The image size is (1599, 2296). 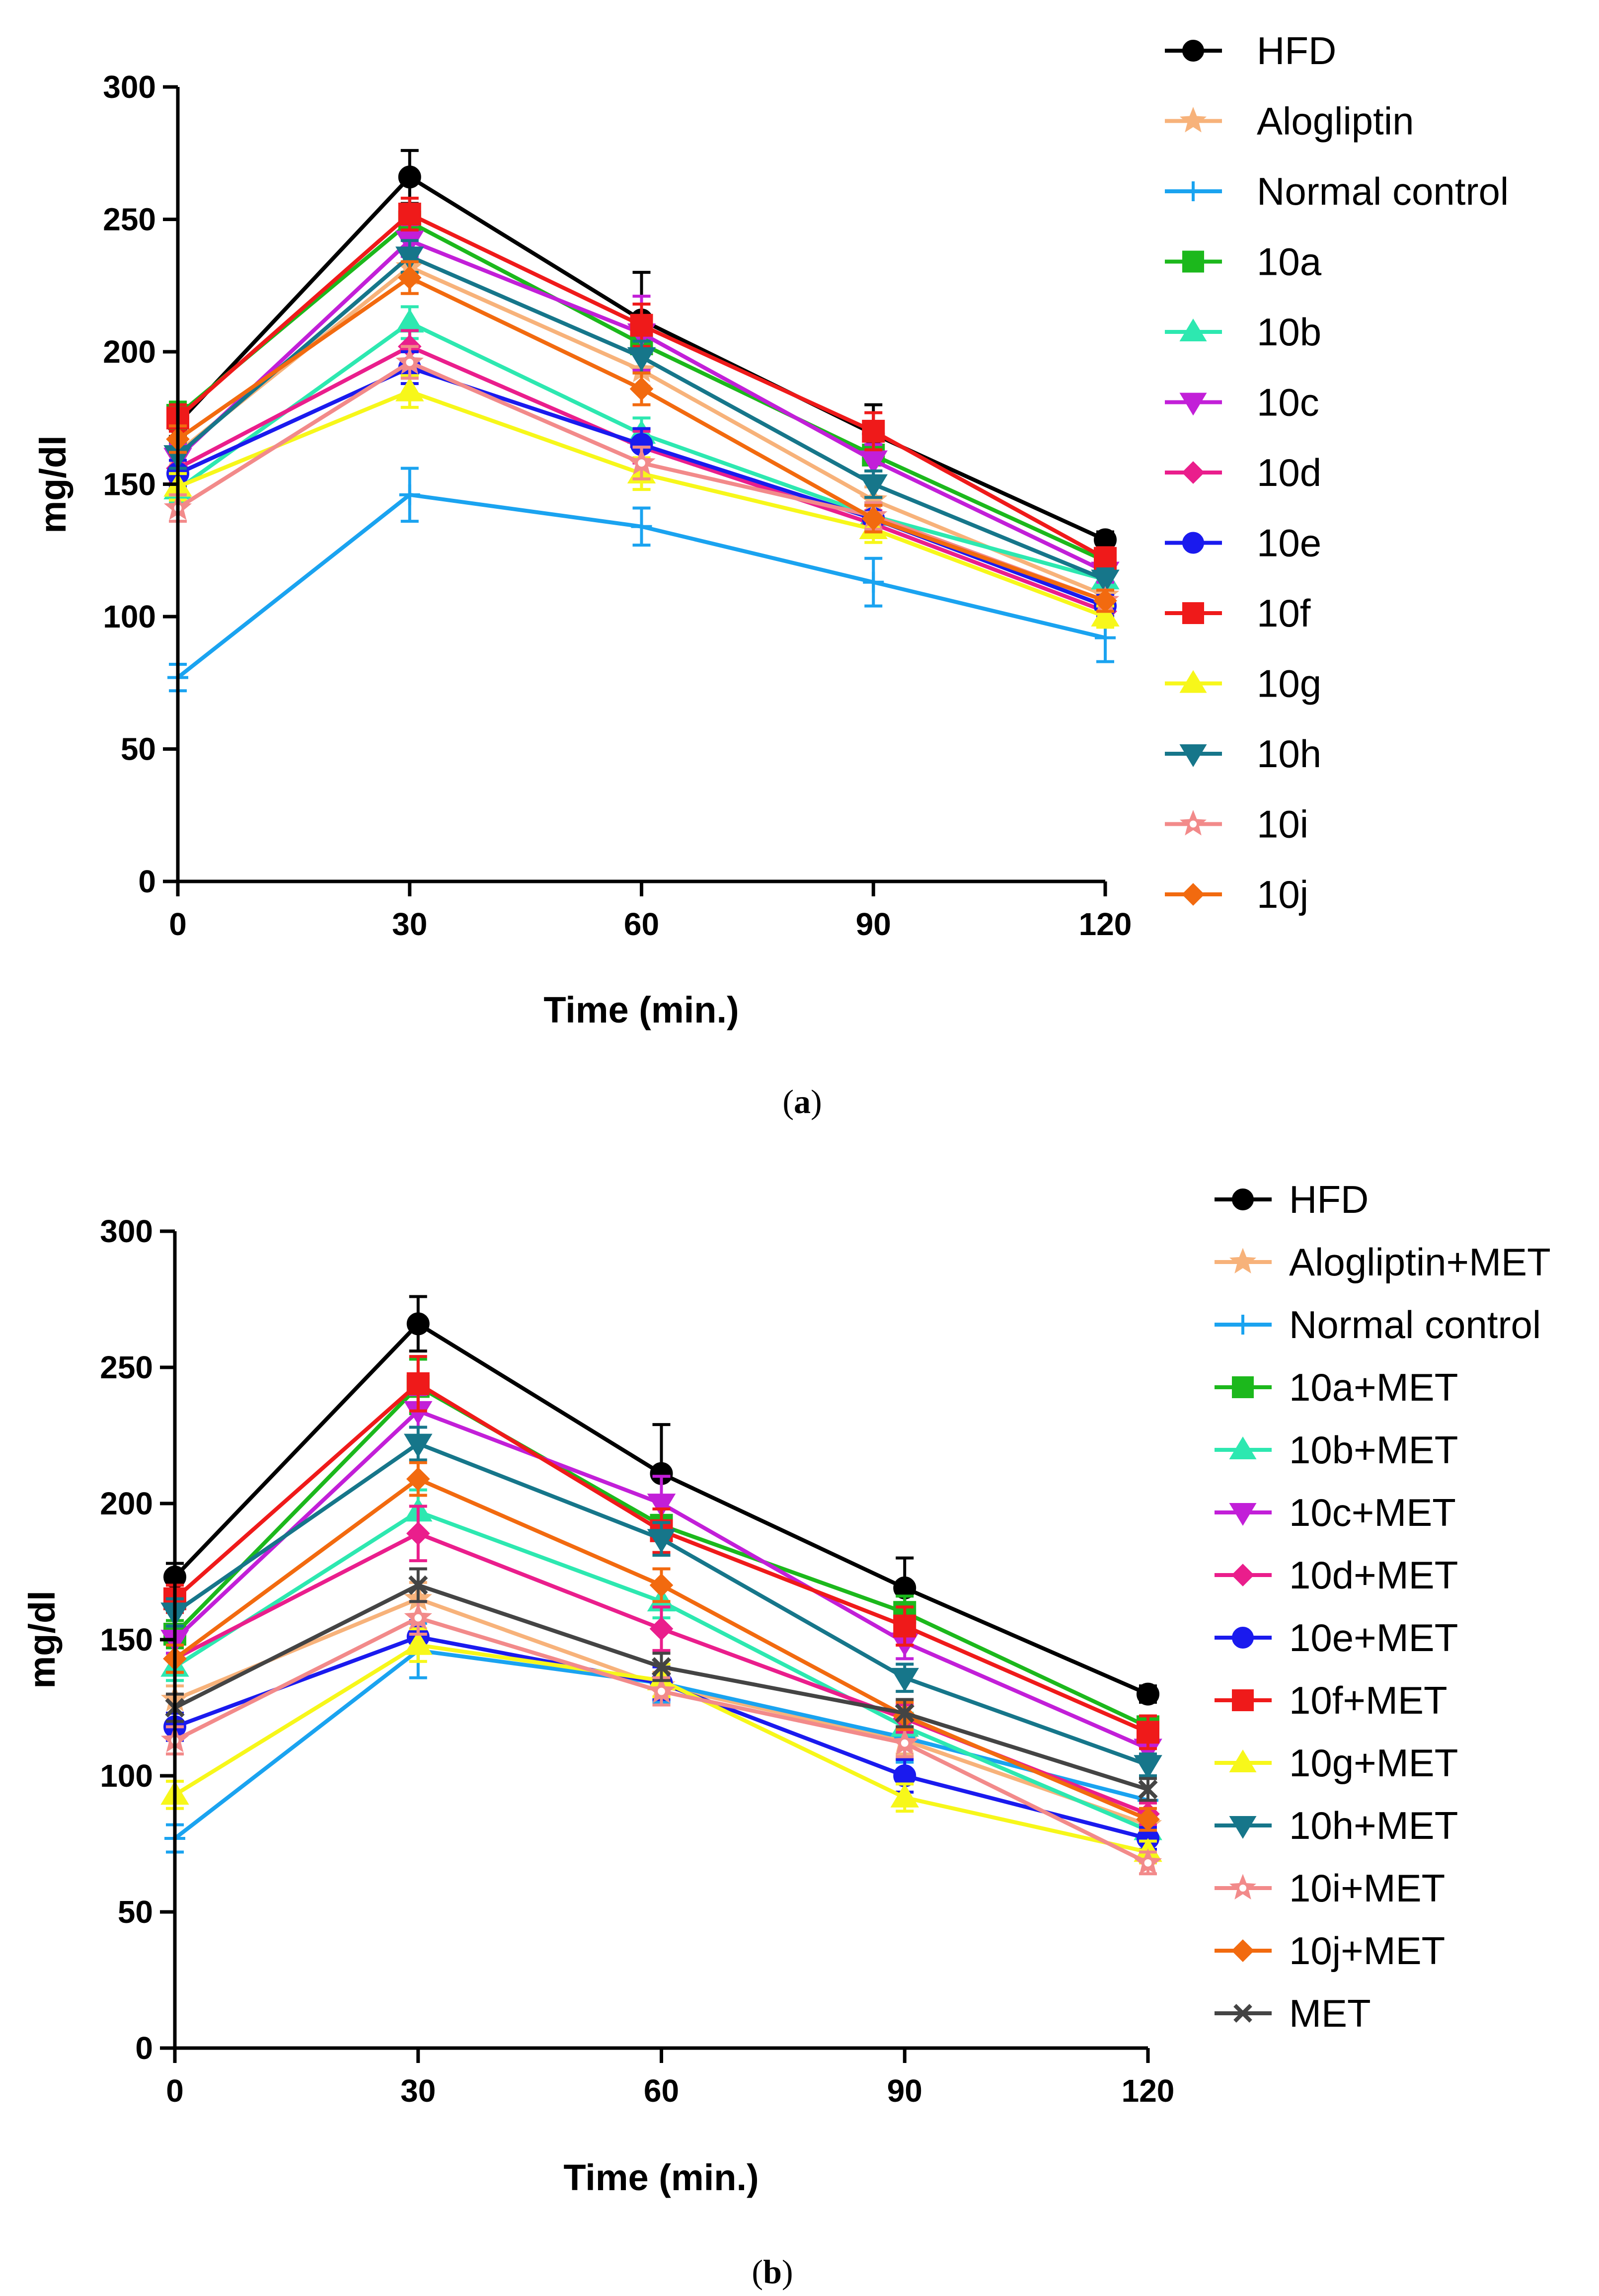 I want to click on legend-label: 10d, so click(x=1289, y=472).